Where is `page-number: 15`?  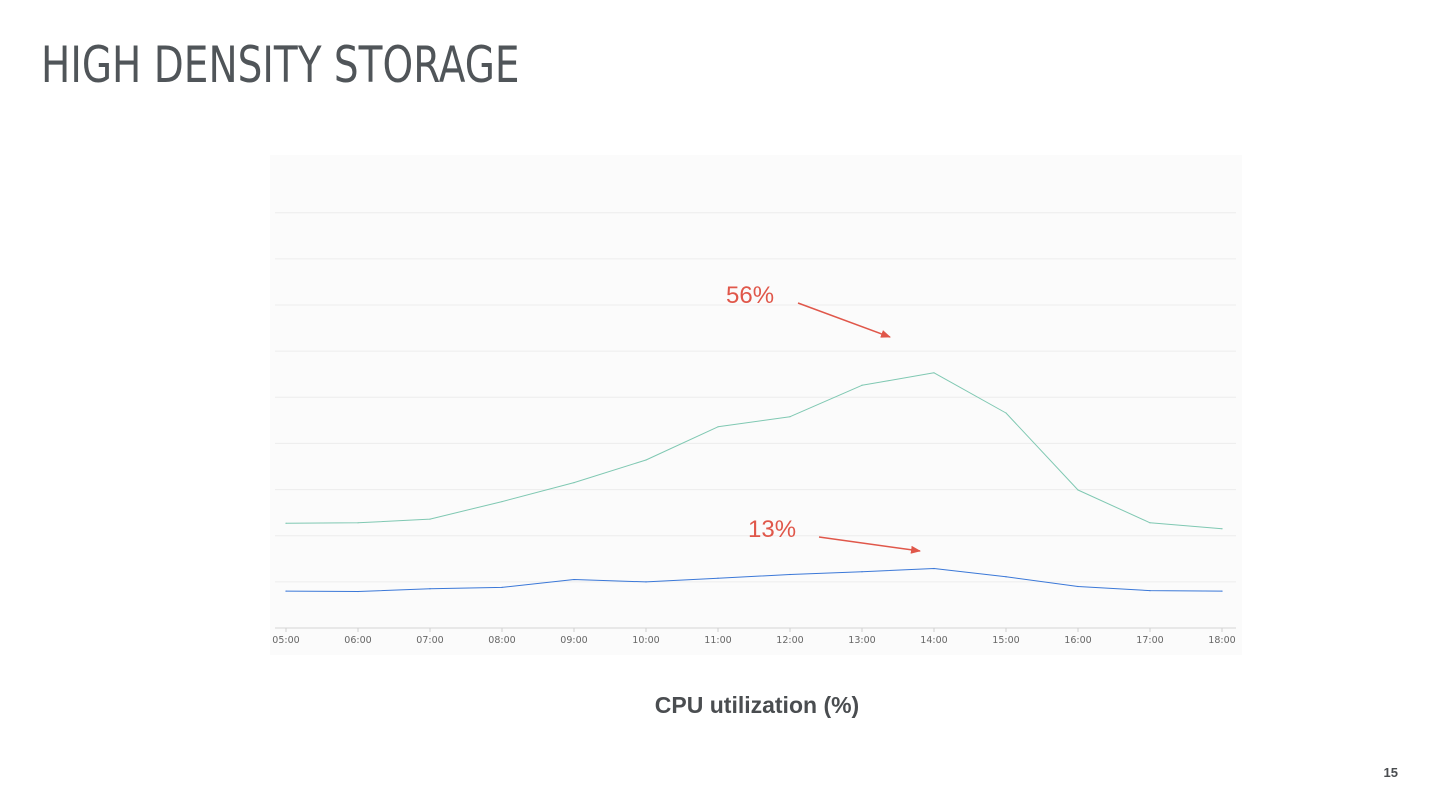 page-number: 15 is located at coordinates (1390, 772).